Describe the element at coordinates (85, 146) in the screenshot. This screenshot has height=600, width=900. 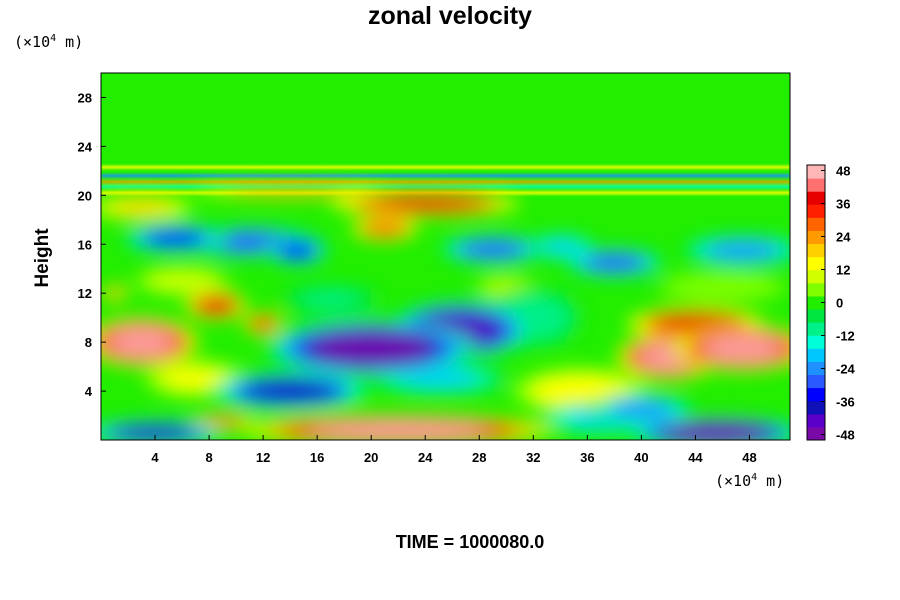
I see `y-tick-label-24: 24` at that location.